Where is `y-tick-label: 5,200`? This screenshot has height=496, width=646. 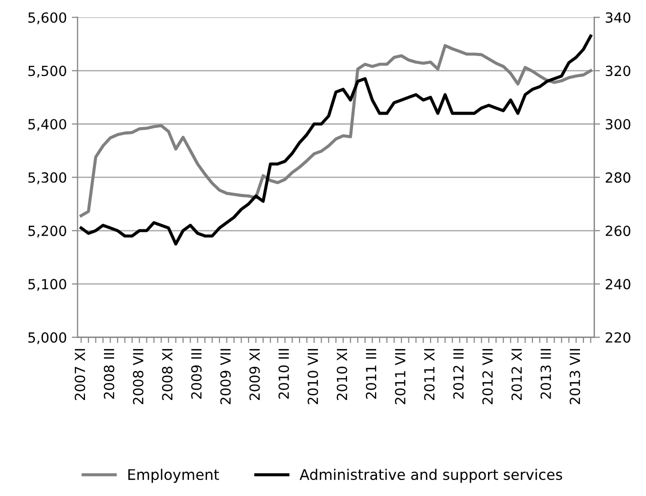 y-tick-label: 5,200 is located at coordinates (47, 232).